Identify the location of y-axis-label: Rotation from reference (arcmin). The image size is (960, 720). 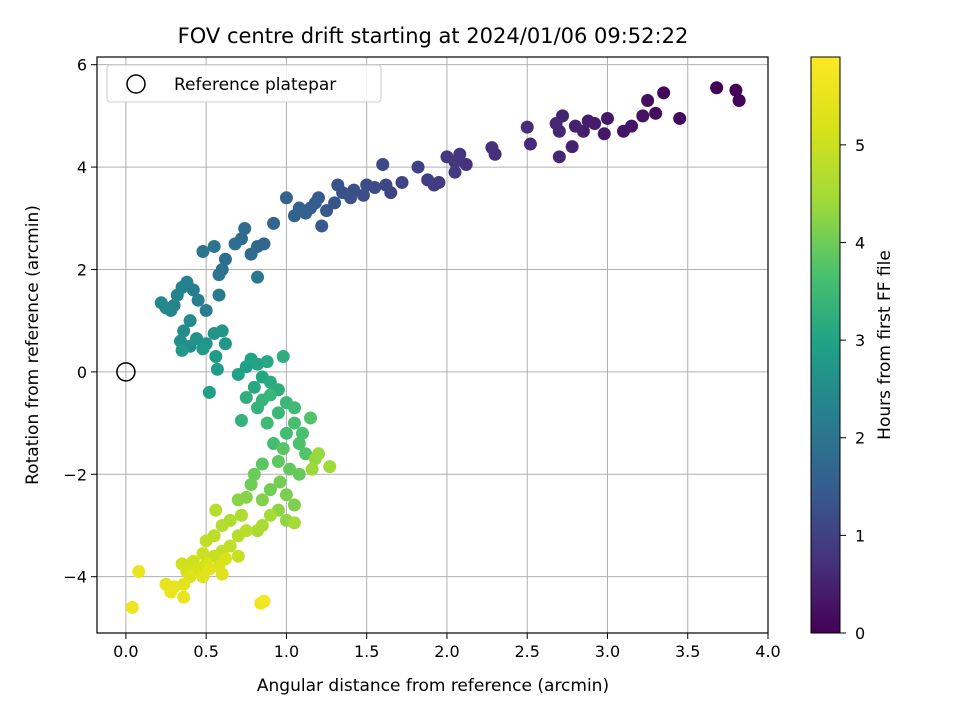
(33, 345).